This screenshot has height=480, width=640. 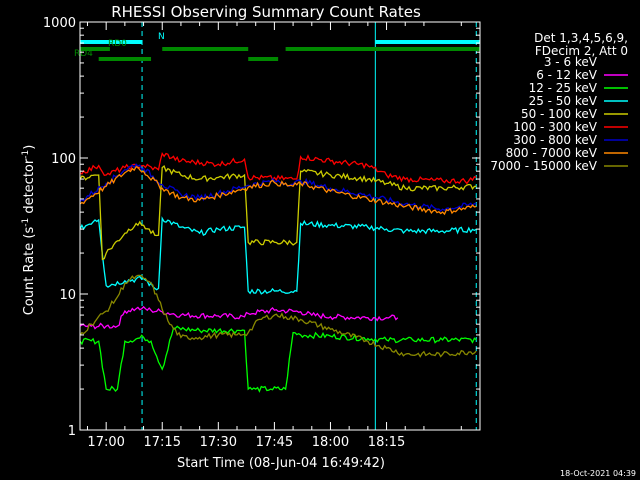 What do you see at coordinates (330, 442) in the screenshot?
I see `x-tick-label-4: 18:00` at bounding box center [330, 442].